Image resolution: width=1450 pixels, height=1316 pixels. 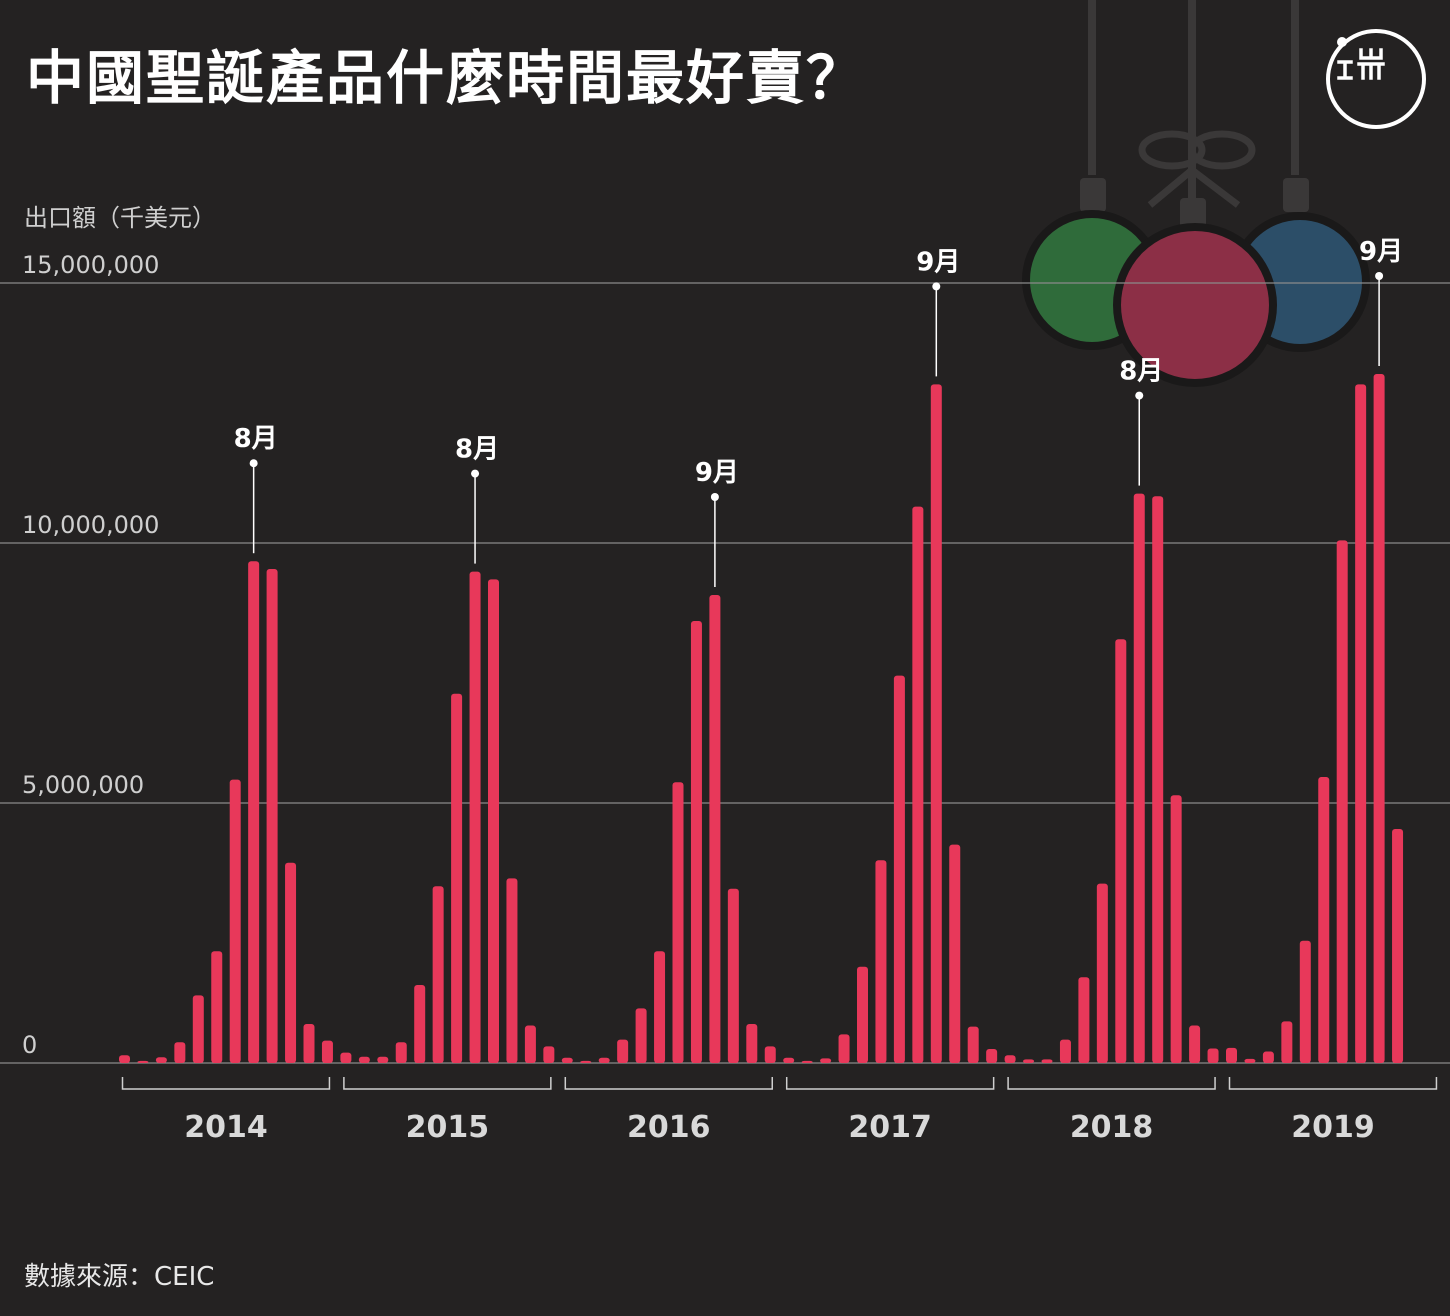 What do you see at coordinates (1196, 193) in the screenshot?
I see `christmas-ornaments-decoration` at bounding box center [1196, 193].